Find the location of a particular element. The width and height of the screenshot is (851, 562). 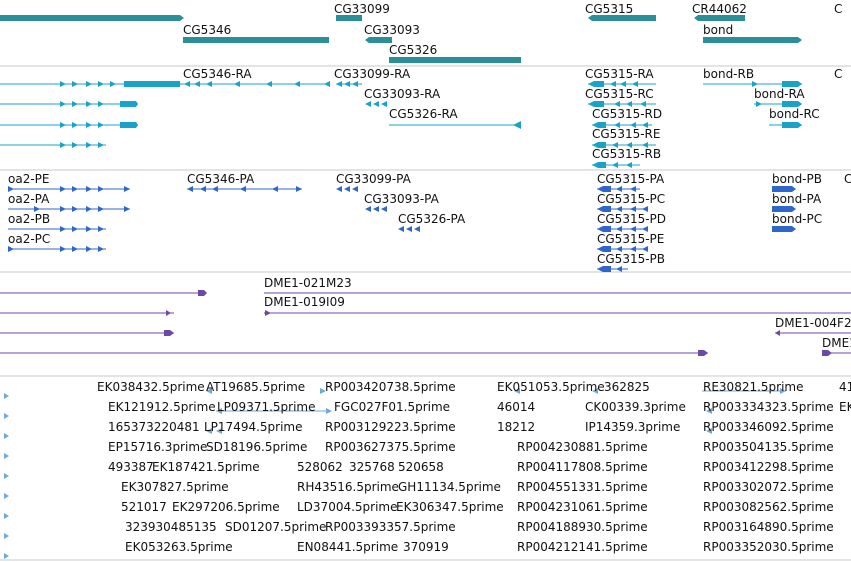

protein-label: CG5315-PA is located at coordinates (631, 179).